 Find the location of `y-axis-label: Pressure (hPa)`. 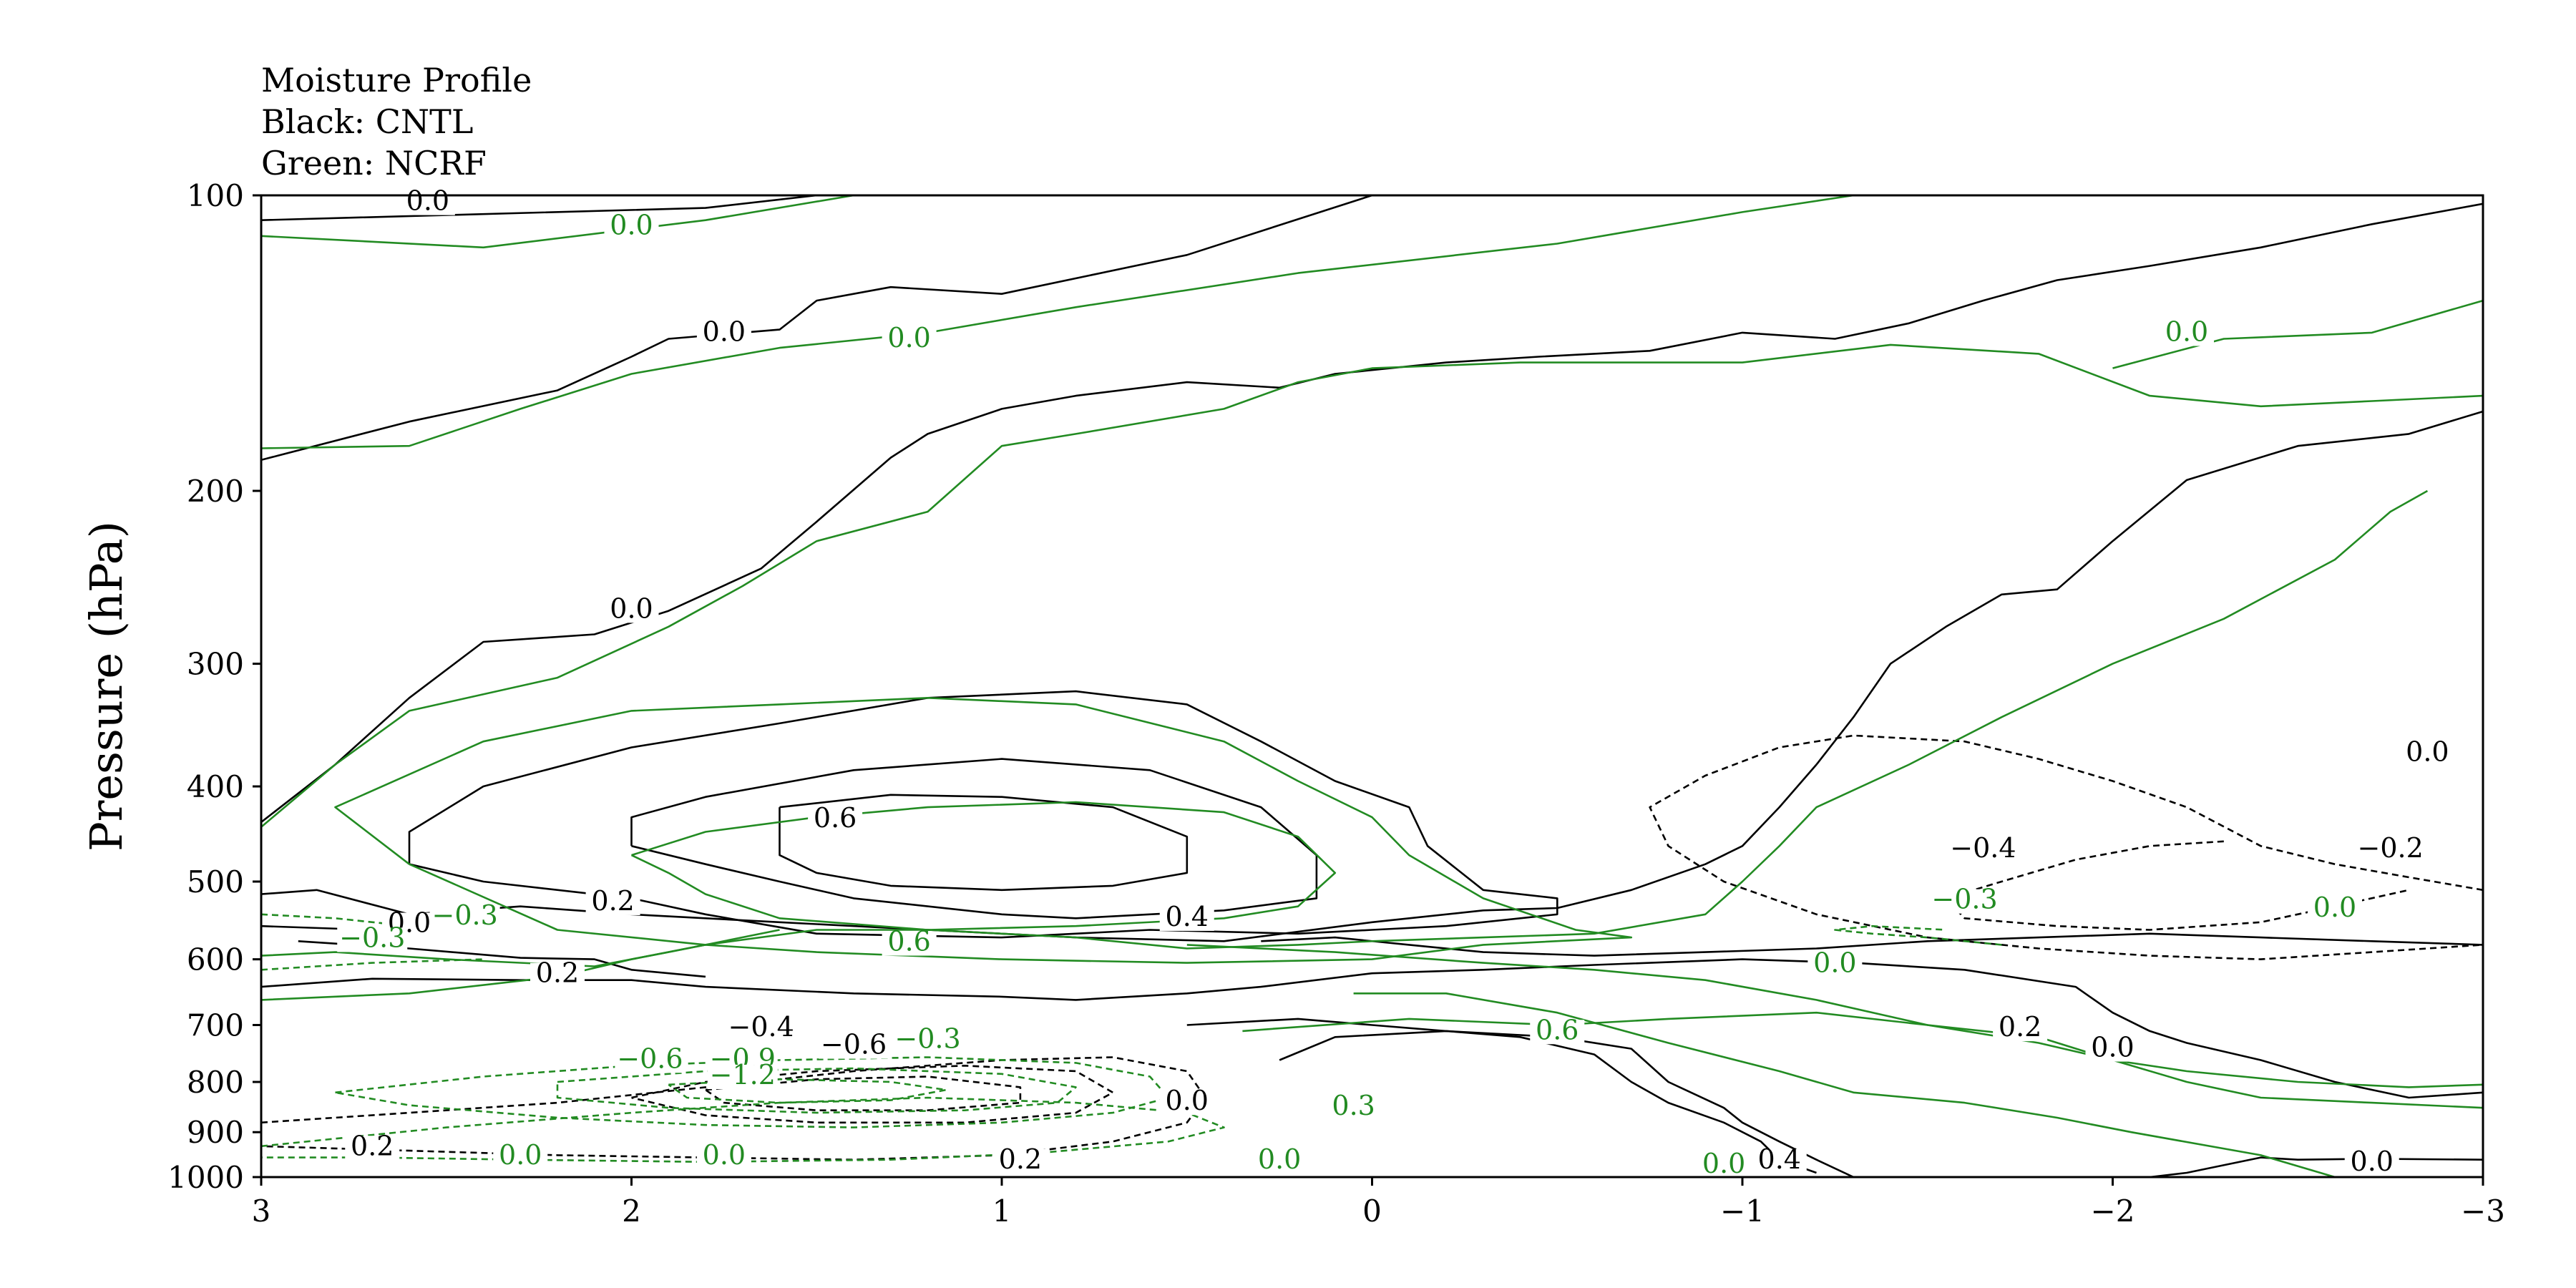

y-axis-label: Pressure (hPa) is located at coordinates (106, 686).